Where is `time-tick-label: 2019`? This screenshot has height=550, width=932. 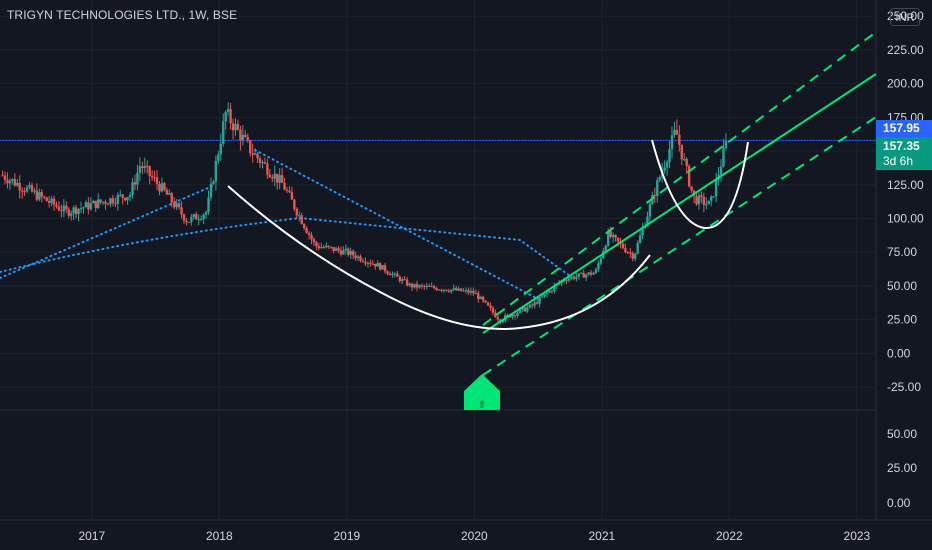 time-tick-label: 2019 is located at coordinates (346, 536).